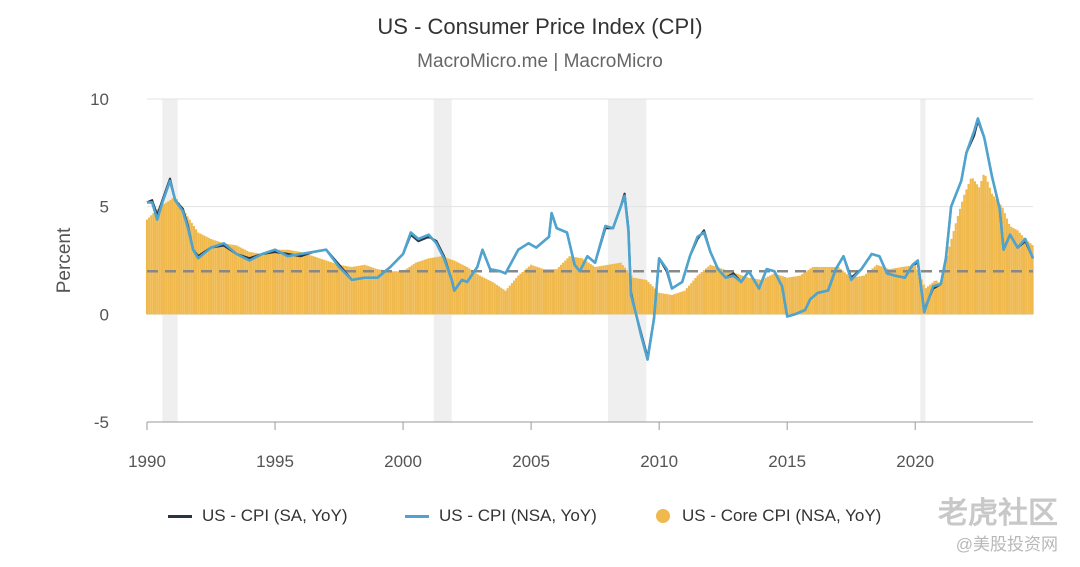 Image resolution: width=1080 pixels, height=567 pixels. What do you see at coordinates (258, 516) in the screenshot?
I see `legend-item-cpi-sa: US - CPI (SA, YoY)` at bounding box center [258, 516].